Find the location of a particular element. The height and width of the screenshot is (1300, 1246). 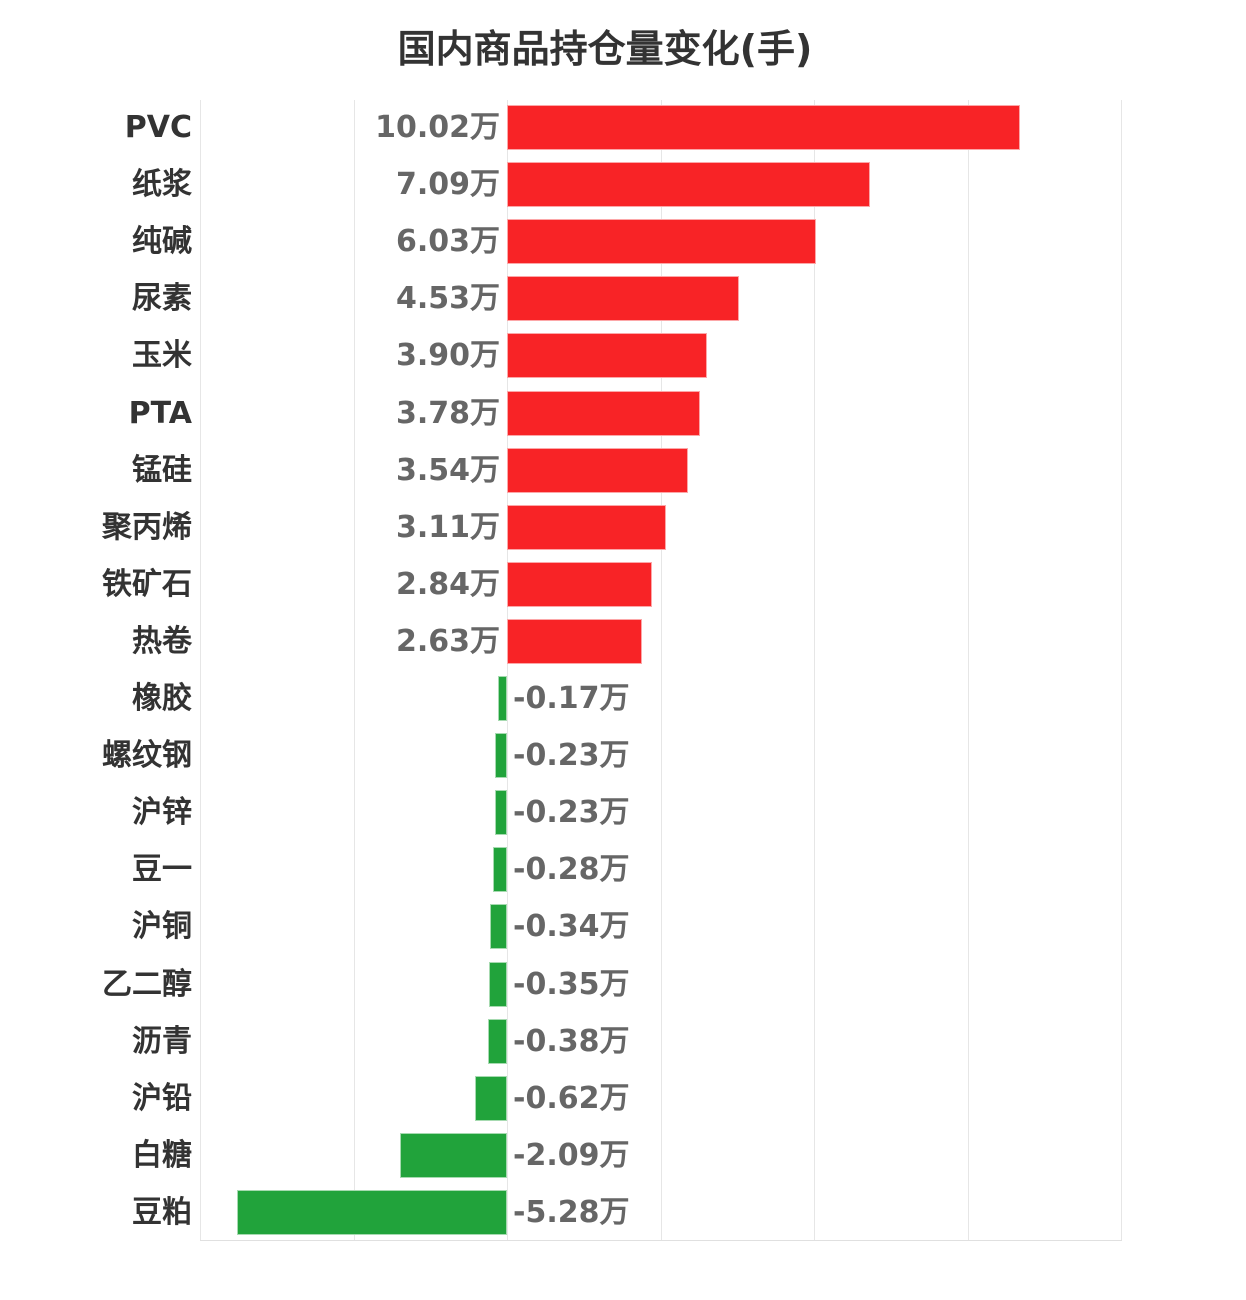

value-label: 3.11万 is located at coordinates (447, 527).